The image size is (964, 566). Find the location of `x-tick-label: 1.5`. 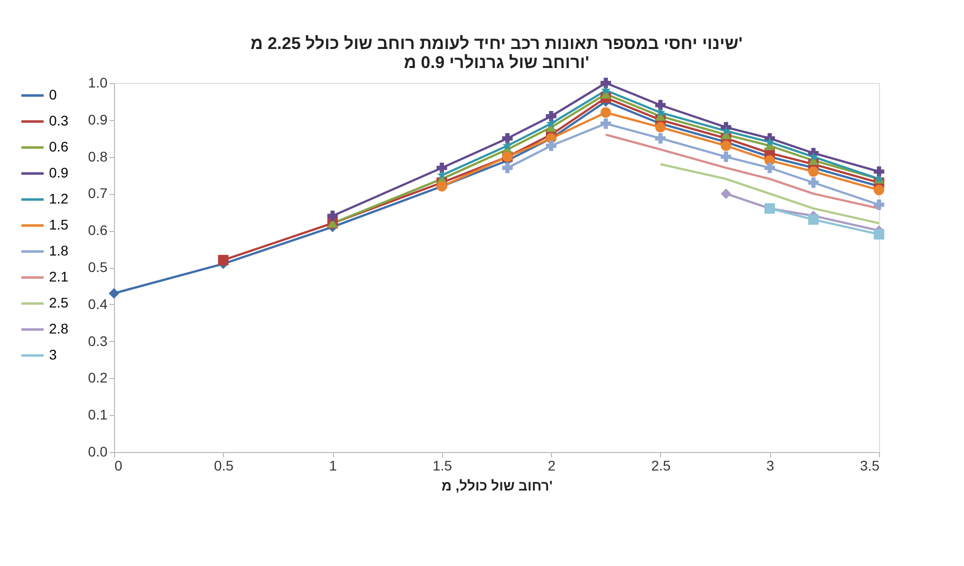

x-tick-label: 1.5 is located at coordinates (442, 466).